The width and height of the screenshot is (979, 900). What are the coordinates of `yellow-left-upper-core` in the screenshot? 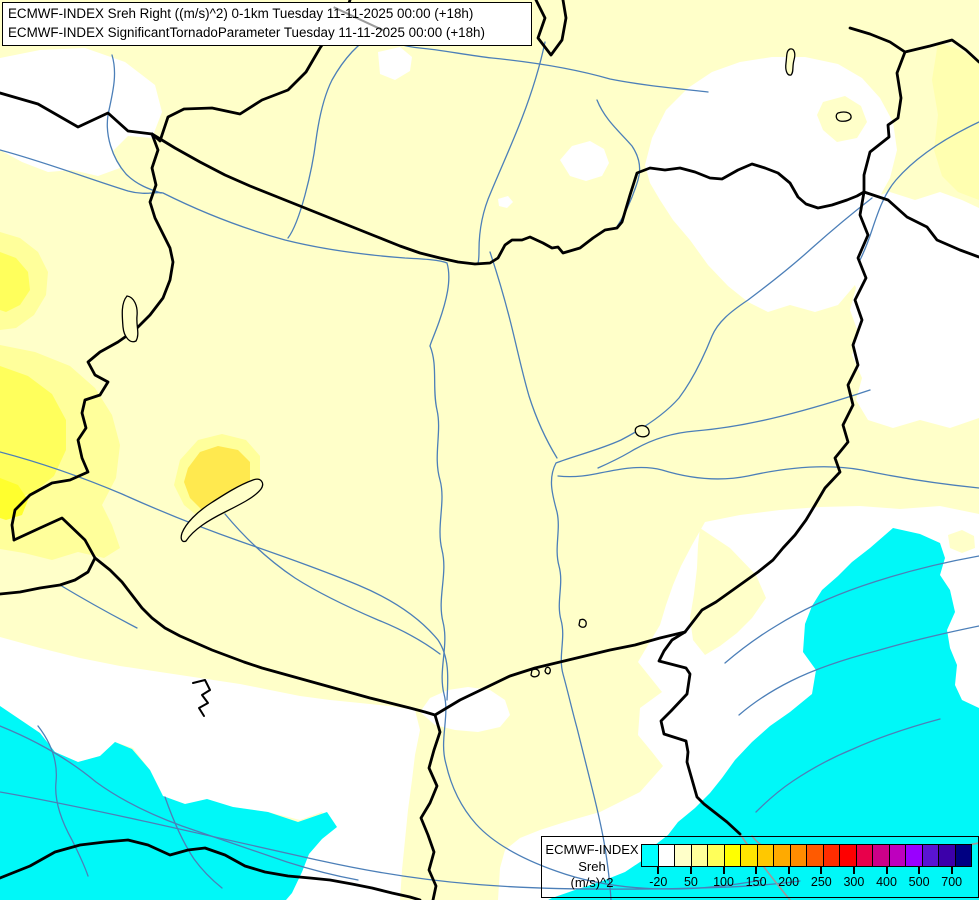 It's located at (15, 282).